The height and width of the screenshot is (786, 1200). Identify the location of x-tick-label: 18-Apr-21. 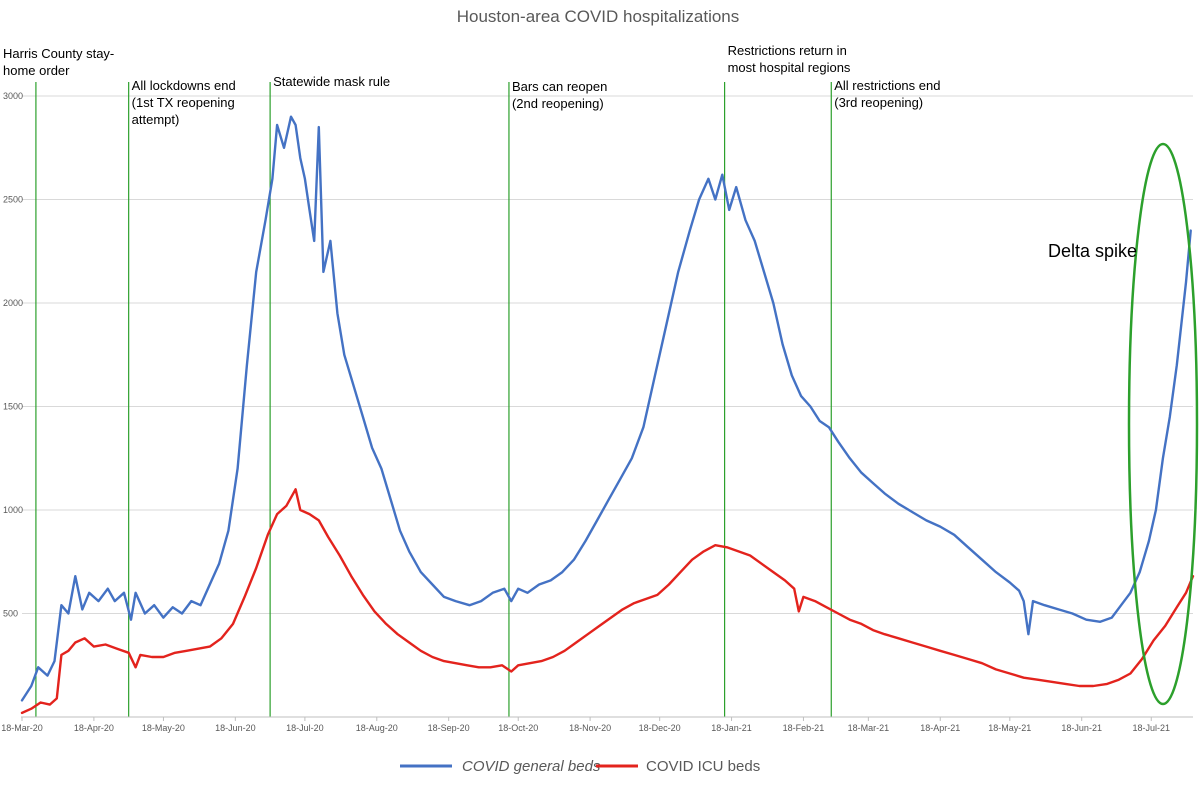
(940, 728).